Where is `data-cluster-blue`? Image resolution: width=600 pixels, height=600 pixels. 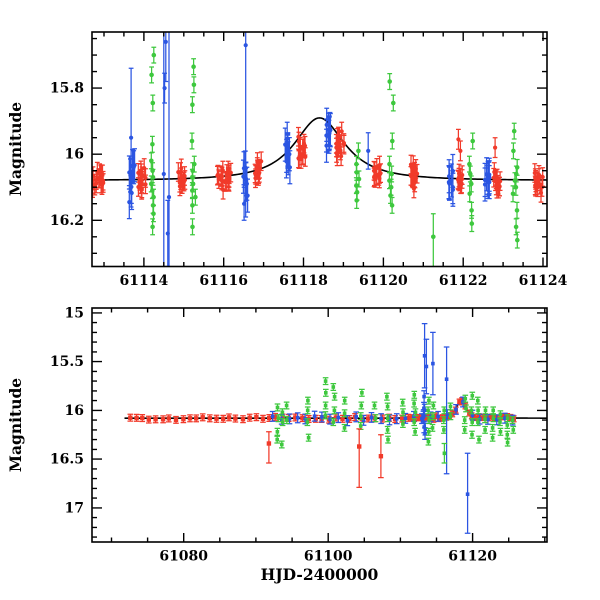
data-cluster-blue is located at coordinates (131, 184).